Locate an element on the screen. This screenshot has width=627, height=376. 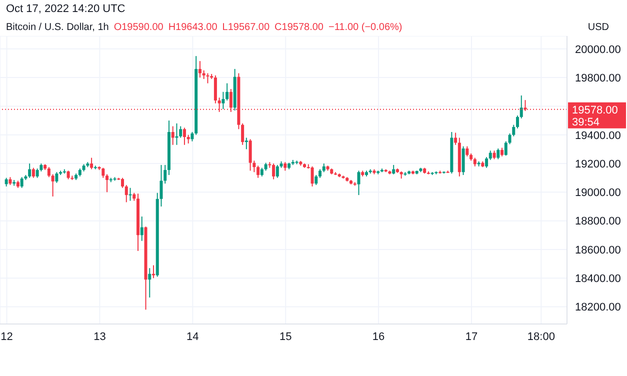
y-tick-label: 19800.00 is located at coordinates (598, 78).